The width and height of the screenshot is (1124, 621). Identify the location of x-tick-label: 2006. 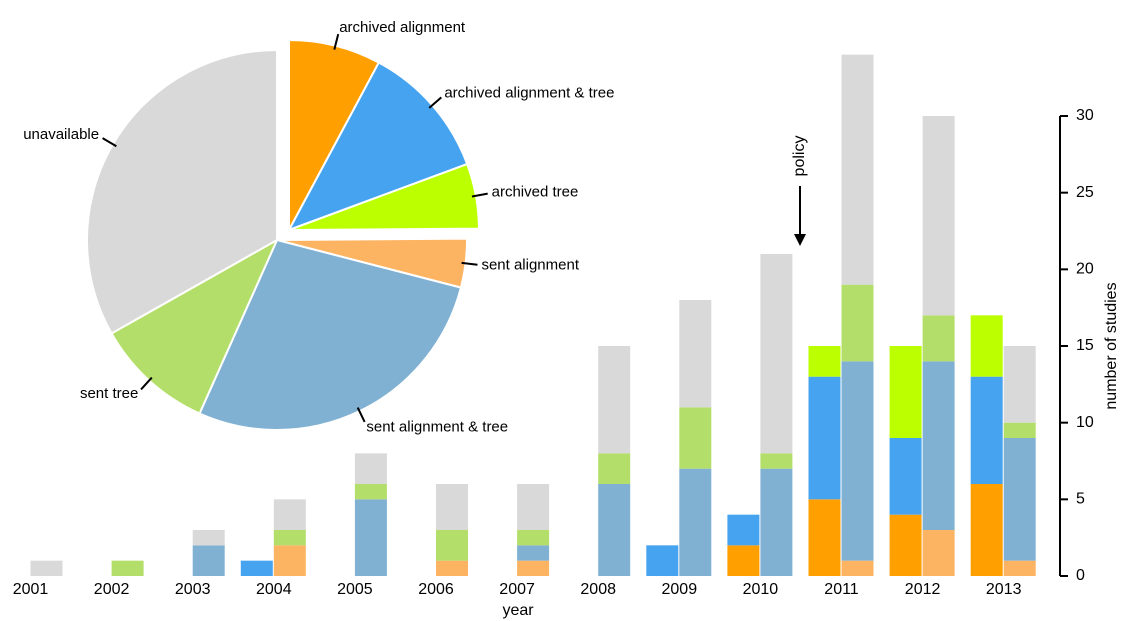
(436, 589).